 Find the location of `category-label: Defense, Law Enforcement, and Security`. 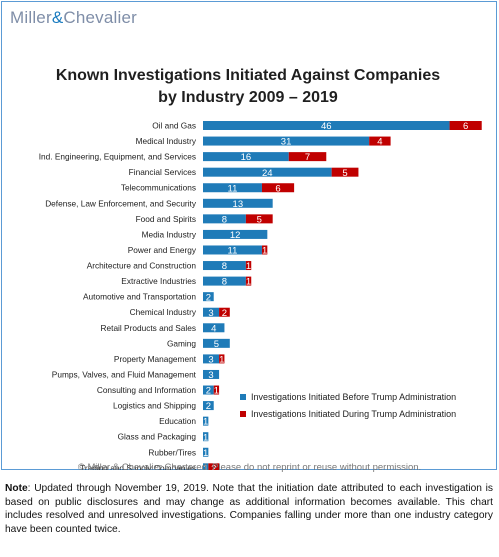

category-label: Defense, Law Enforcement, and Security is located at coordinates (121, 203).